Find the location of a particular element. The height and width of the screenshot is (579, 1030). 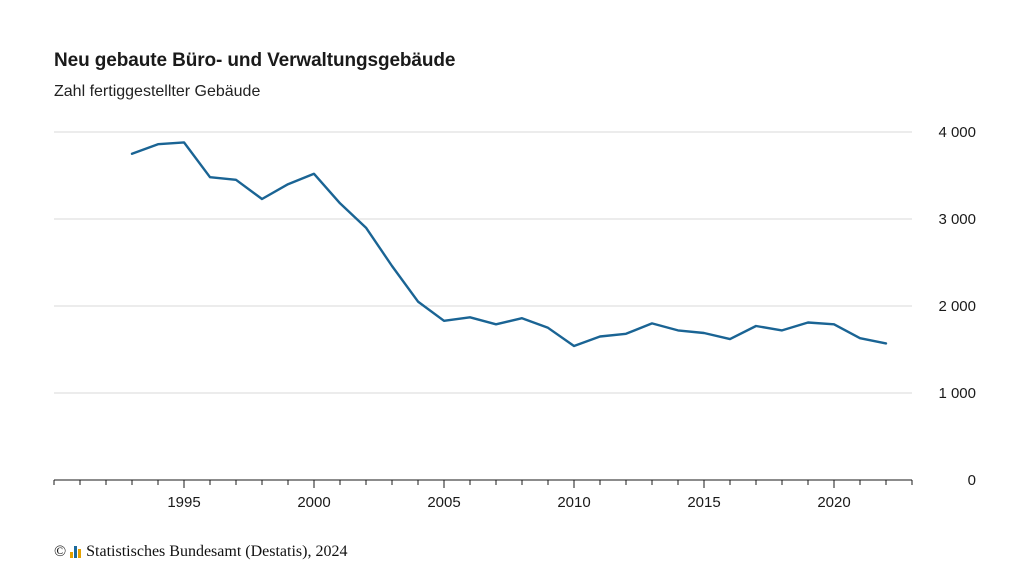

x-tick-label: 2010 is located at coordinates (573, 502).